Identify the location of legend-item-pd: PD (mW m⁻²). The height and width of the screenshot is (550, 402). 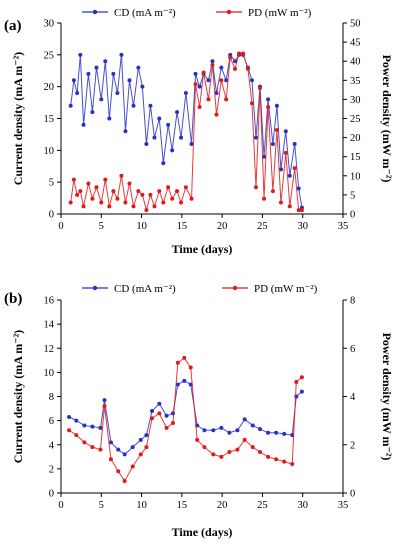
(270, 289).